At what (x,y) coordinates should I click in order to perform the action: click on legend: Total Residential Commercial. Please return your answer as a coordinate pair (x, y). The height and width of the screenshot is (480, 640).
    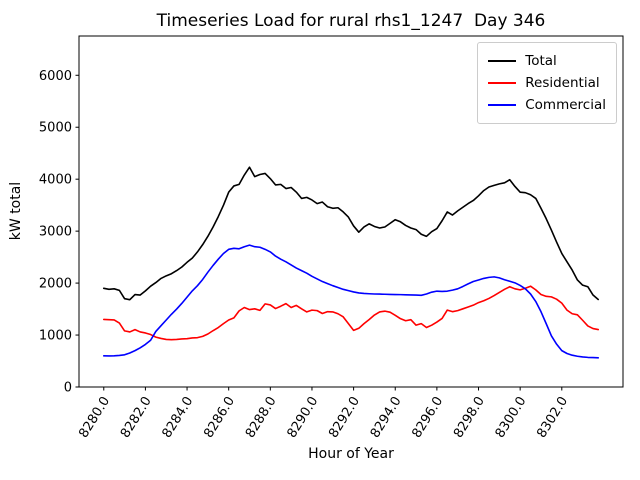
    Looking at the image, I should click on (547, 83).